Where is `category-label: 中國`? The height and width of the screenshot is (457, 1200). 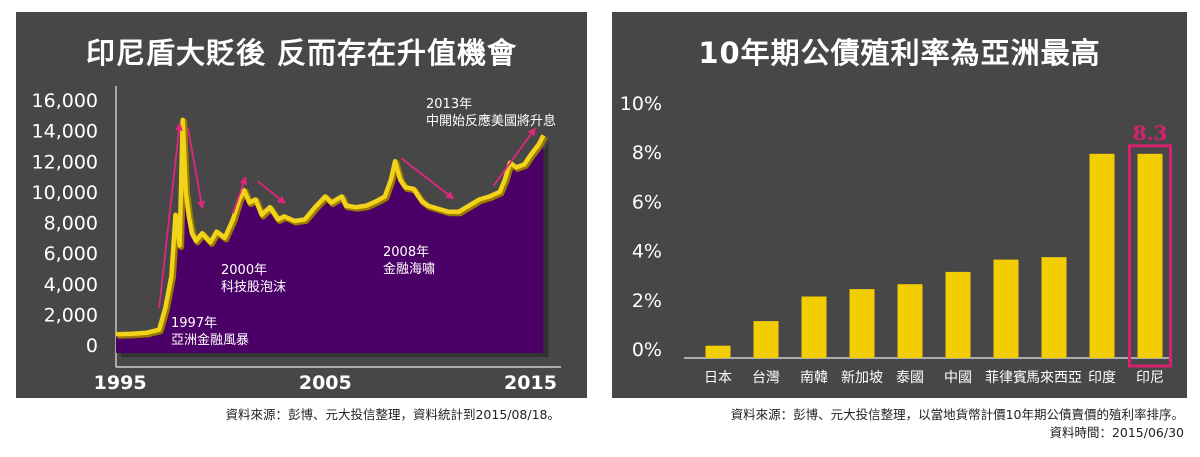 category-label: 中國 is located at coordinates (958, 378).